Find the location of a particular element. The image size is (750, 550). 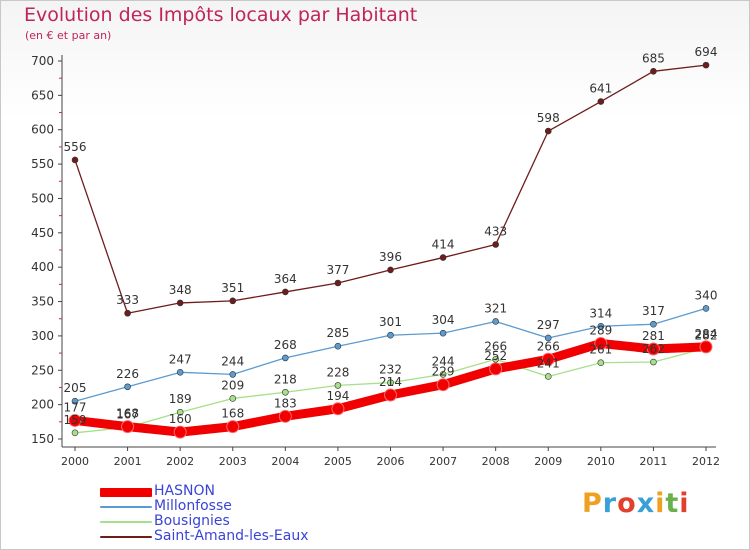

data-label: 167 is located at coordinates (127, 414).